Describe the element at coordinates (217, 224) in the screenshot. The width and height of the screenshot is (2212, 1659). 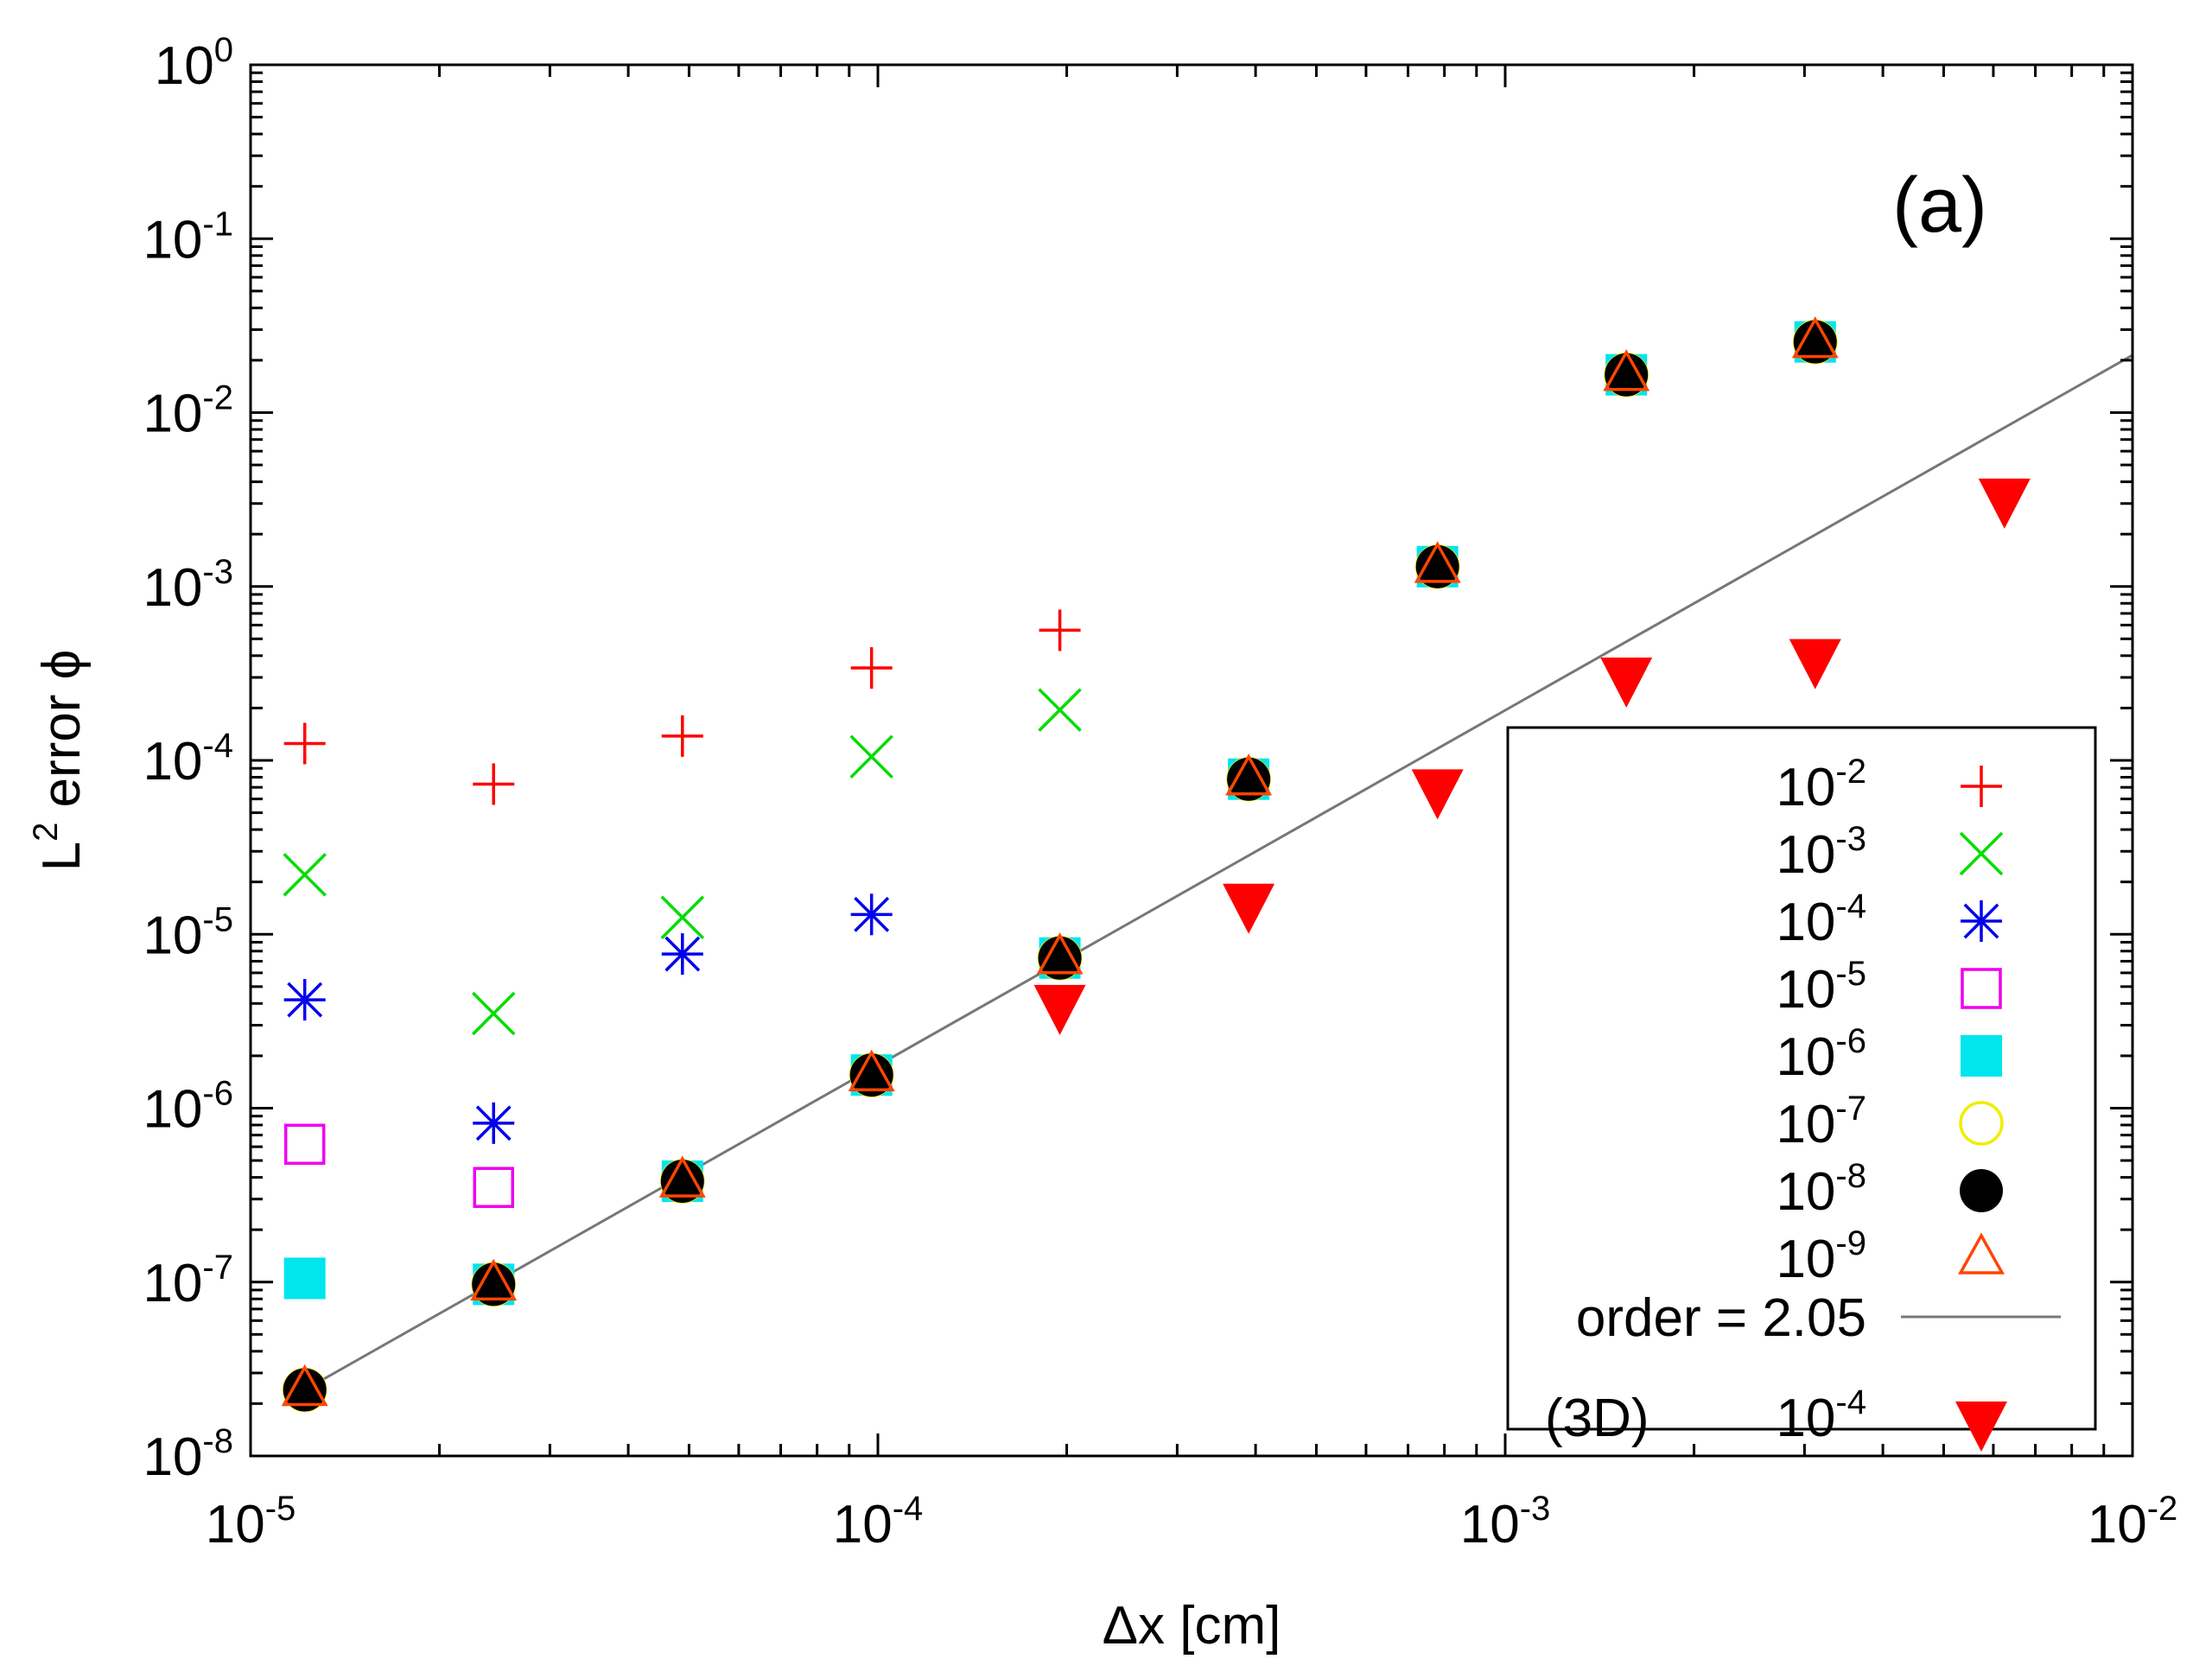
I see `y-tick-label-exp: -1` at that location.